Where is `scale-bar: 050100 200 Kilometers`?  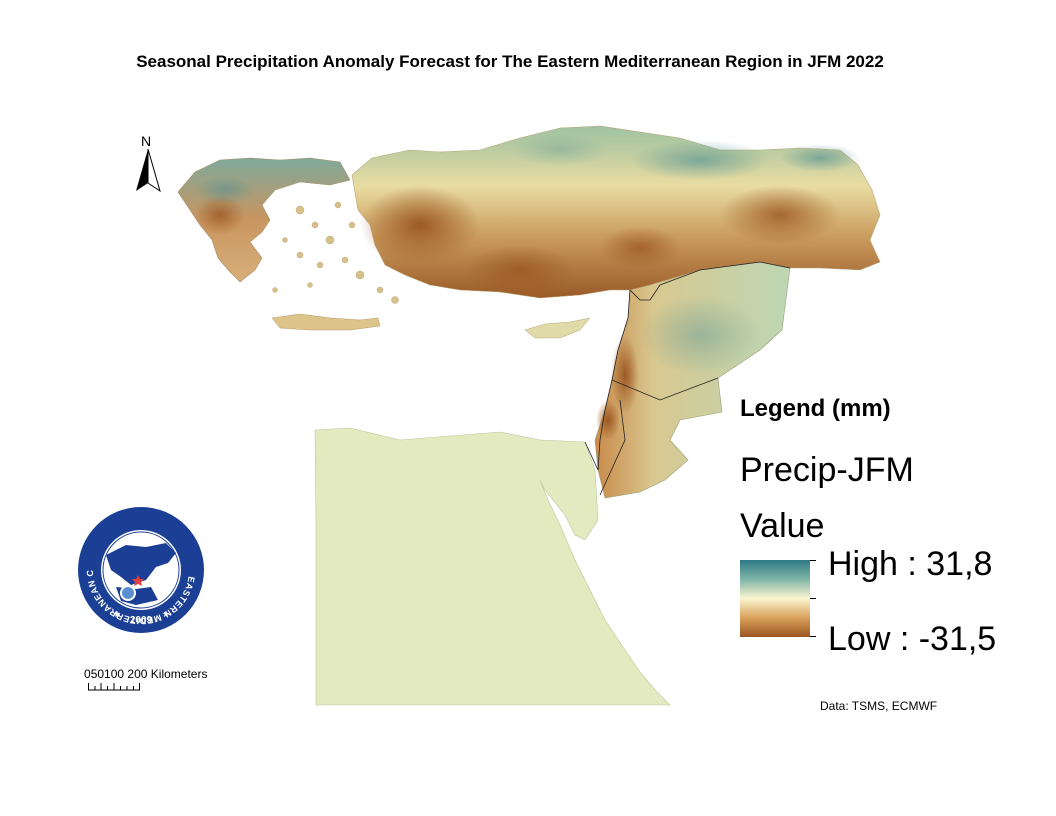
scale-bar: 050100 200 Kilometers is located at coordinates (146, 679).